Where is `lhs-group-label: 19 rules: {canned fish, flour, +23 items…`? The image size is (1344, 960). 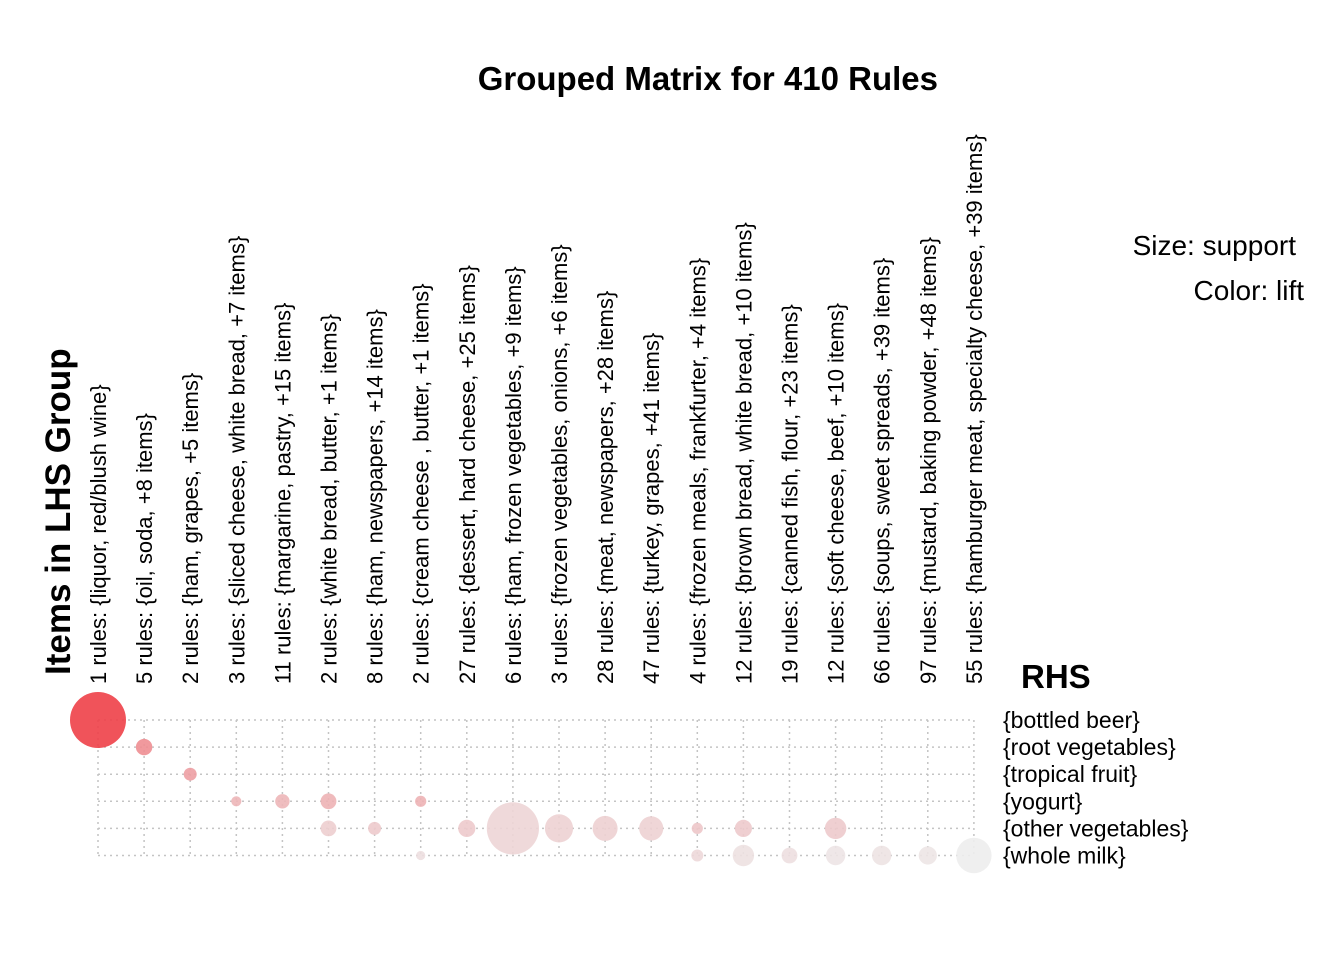
lhs-group-label: 19 rules: {canned fish, flour, +23 items… is located at coordinates (790, 494).